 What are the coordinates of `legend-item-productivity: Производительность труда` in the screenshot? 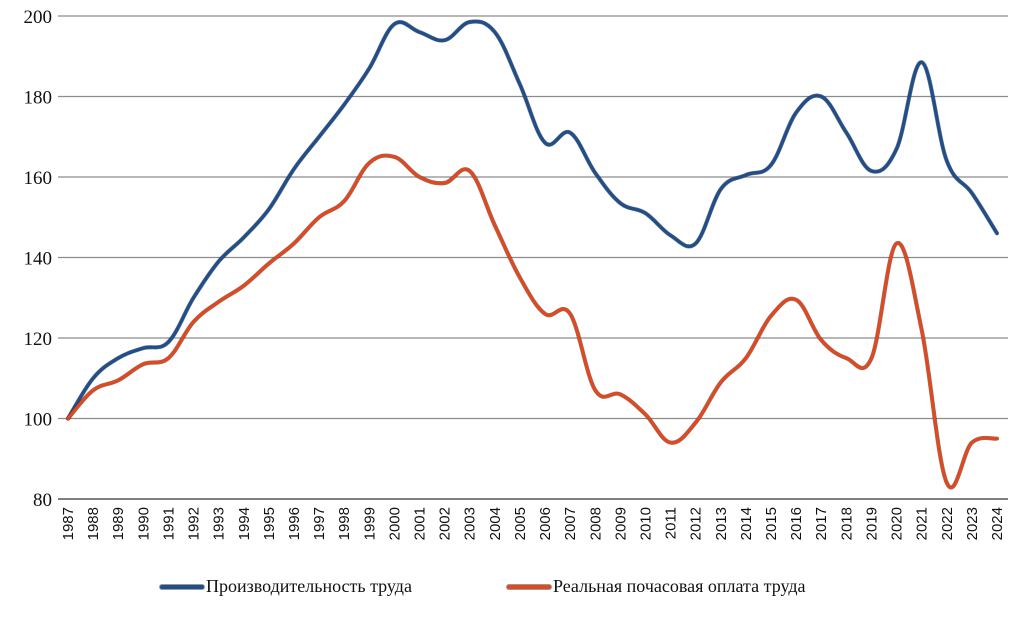 It's located at (286, 586).